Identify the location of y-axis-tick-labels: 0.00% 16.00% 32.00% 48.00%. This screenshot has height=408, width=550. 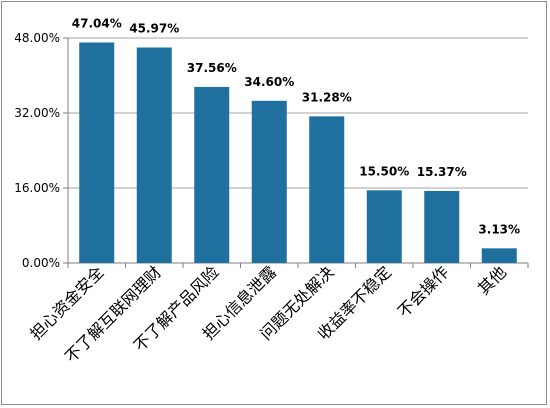
(37, 150).